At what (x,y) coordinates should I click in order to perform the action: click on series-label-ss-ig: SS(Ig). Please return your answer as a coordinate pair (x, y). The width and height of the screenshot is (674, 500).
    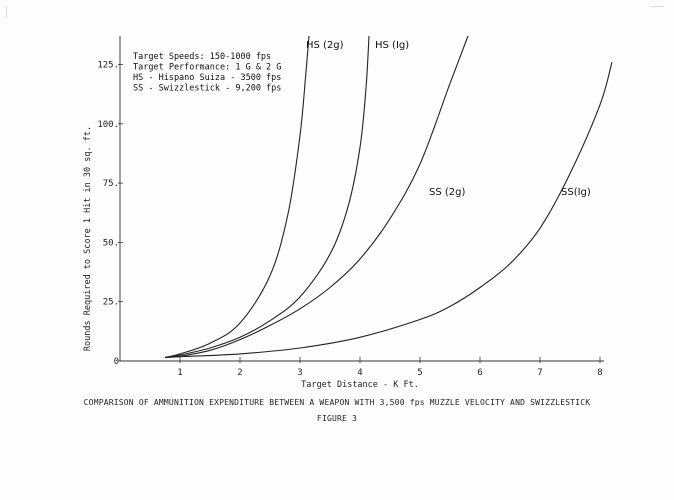
    Looking at the image, I should click on (576, 192).